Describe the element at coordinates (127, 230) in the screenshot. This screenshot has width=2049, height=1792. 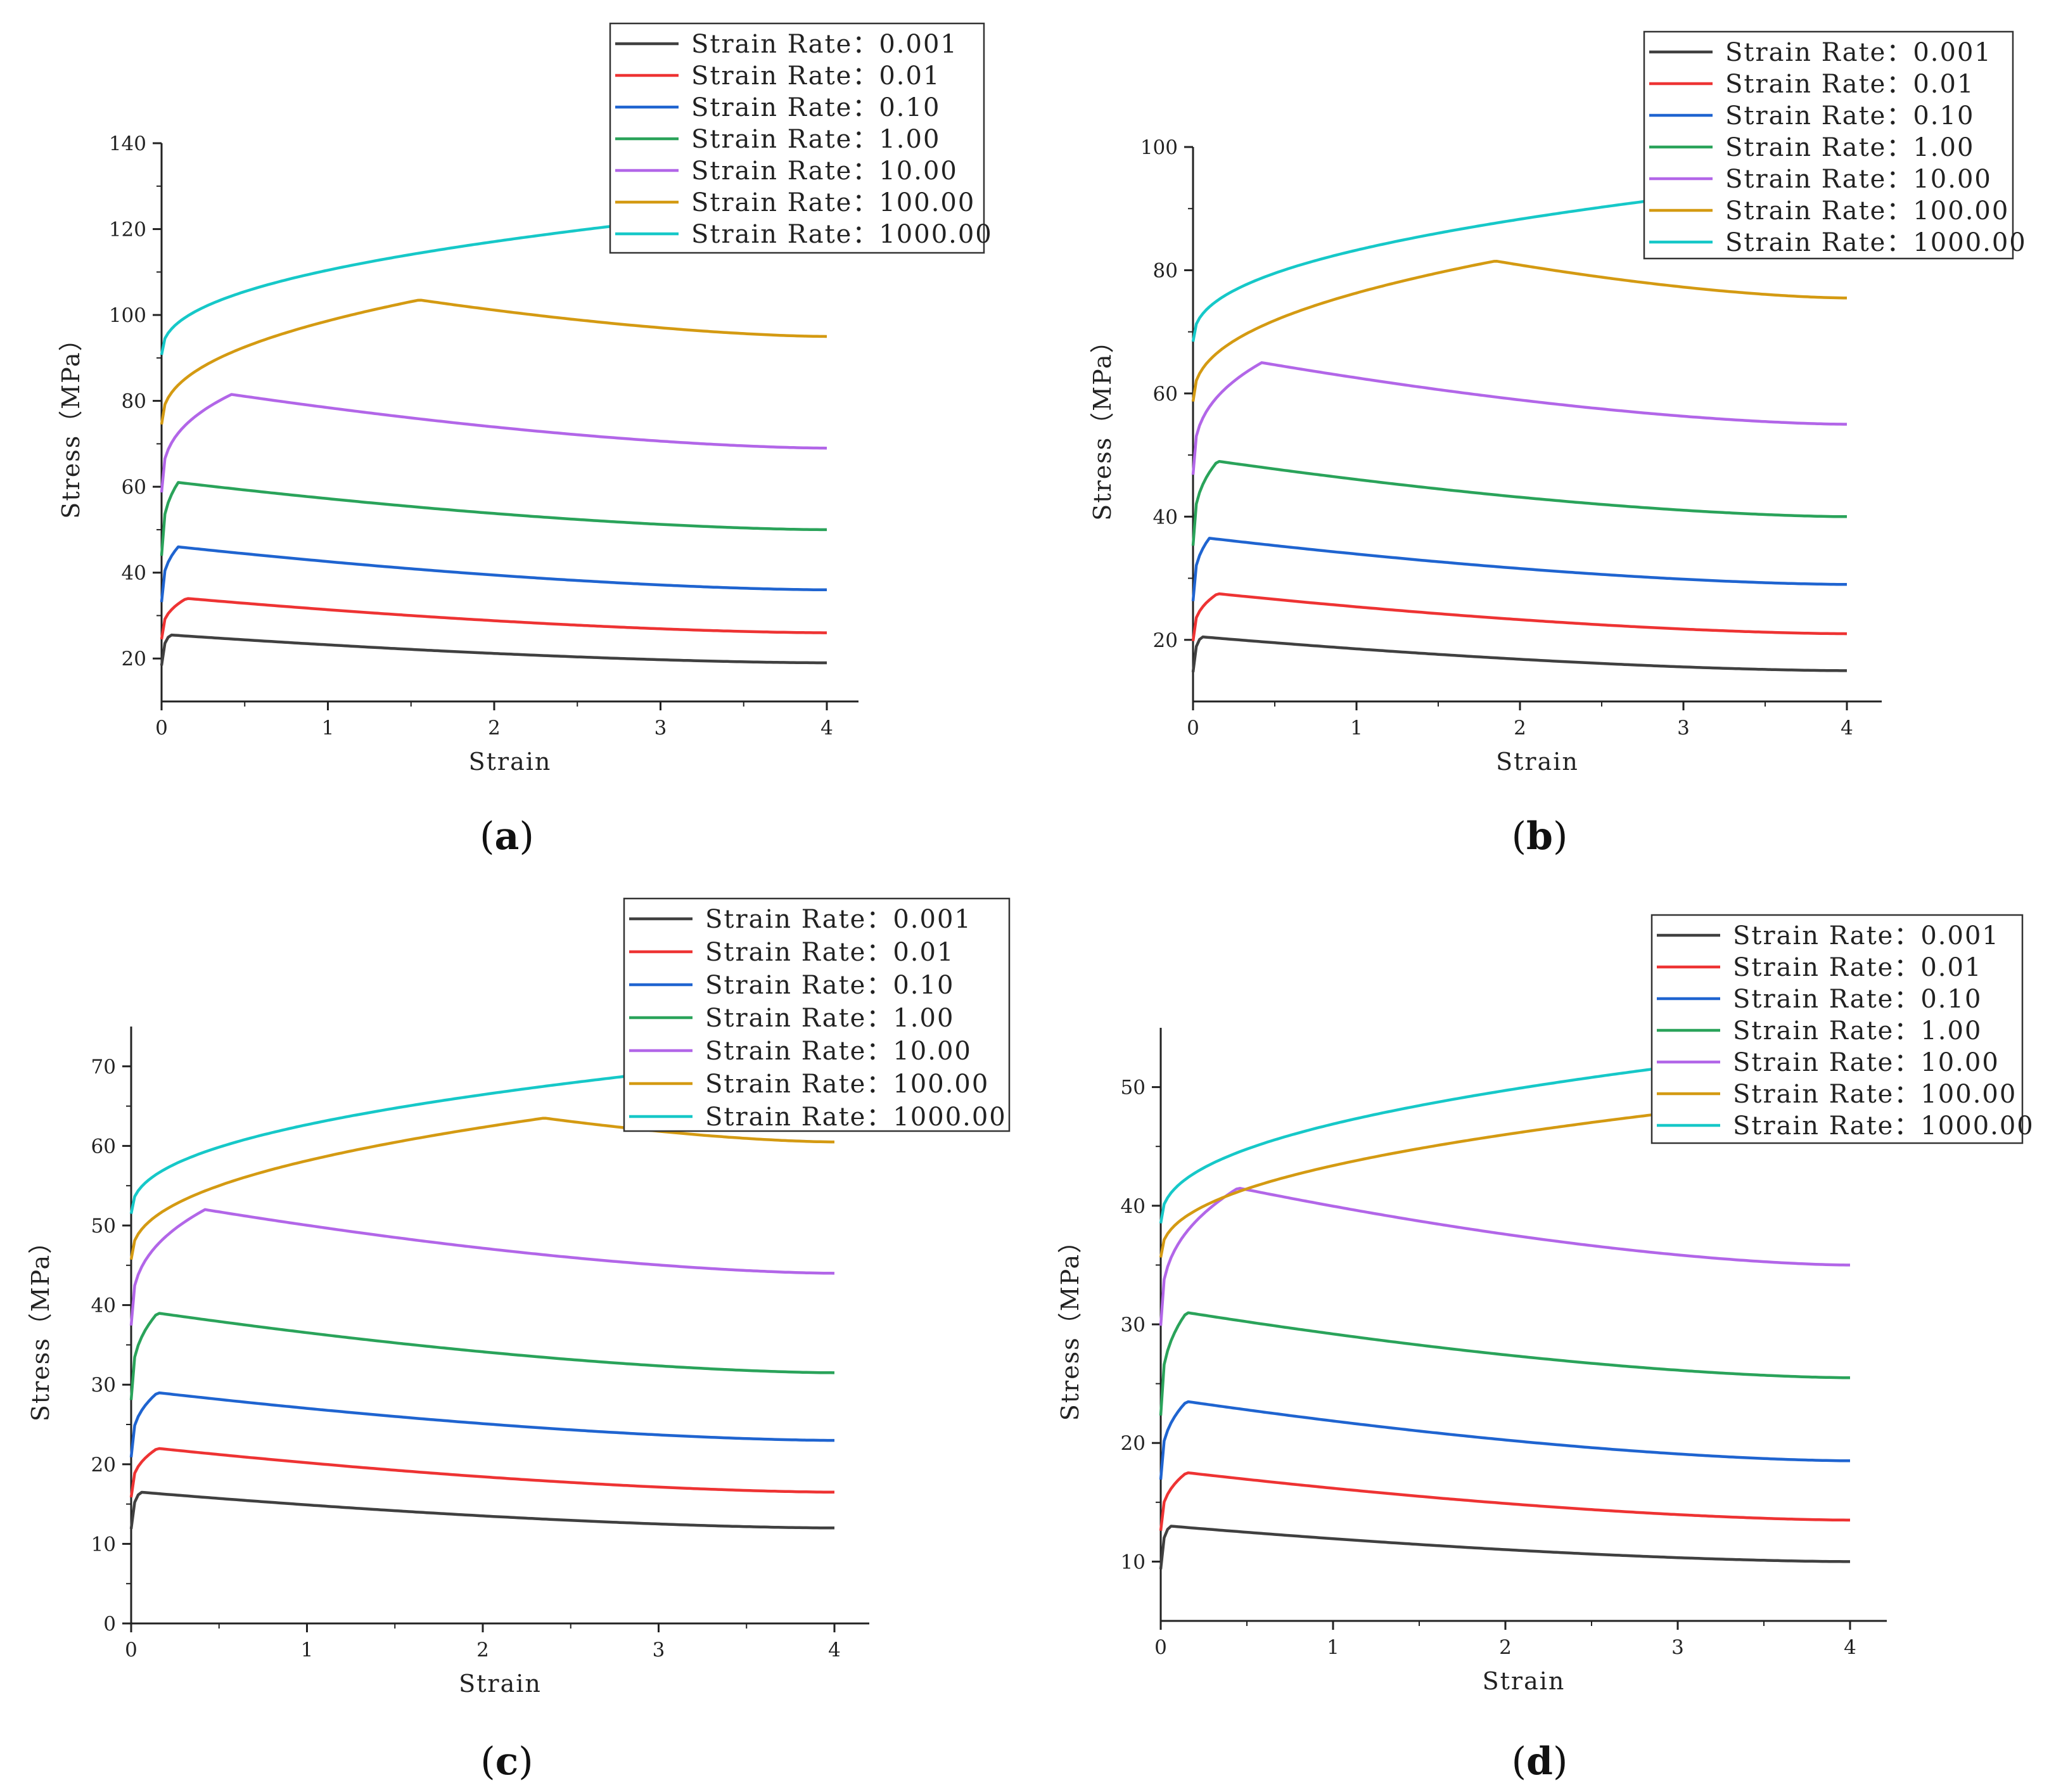
I see `y-tick-label: 120` at that location.